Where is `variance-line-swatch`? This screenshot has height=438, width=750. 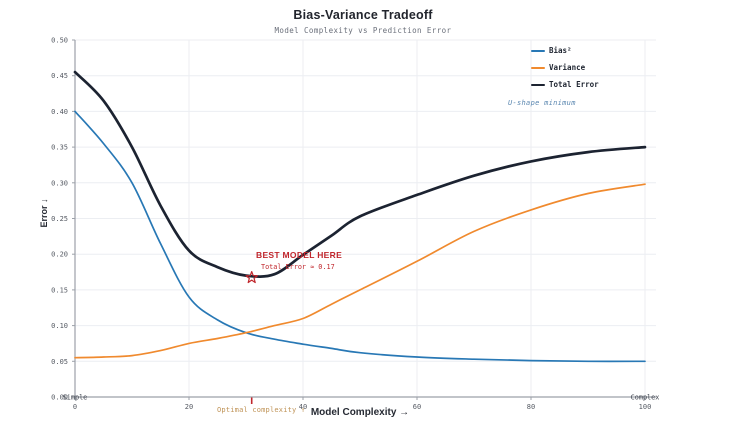 variance-line-swatch is located at coordinates (538, 67).